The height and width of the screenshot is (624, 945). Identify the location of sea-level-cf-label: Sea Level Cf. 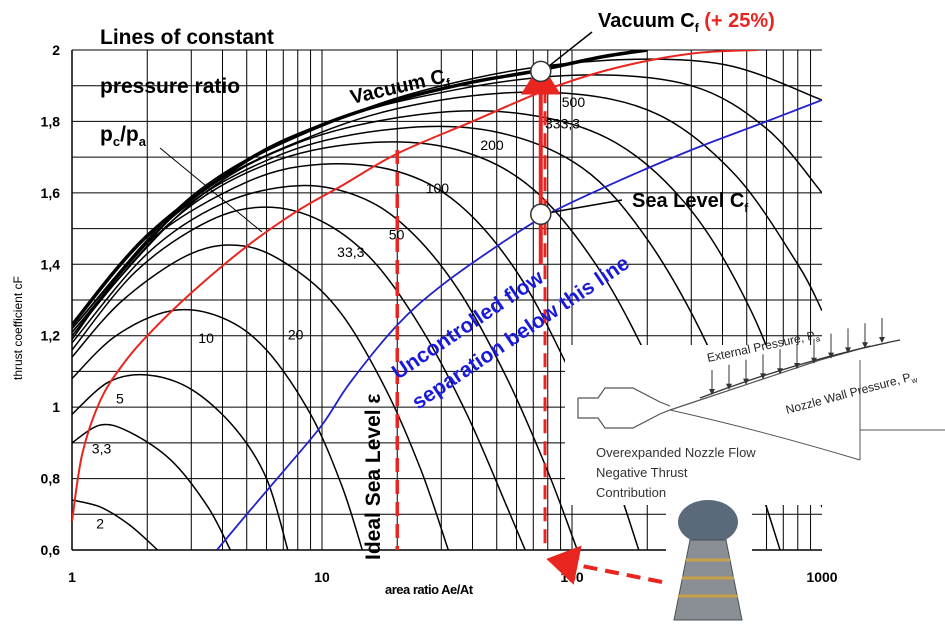
(690, 202).